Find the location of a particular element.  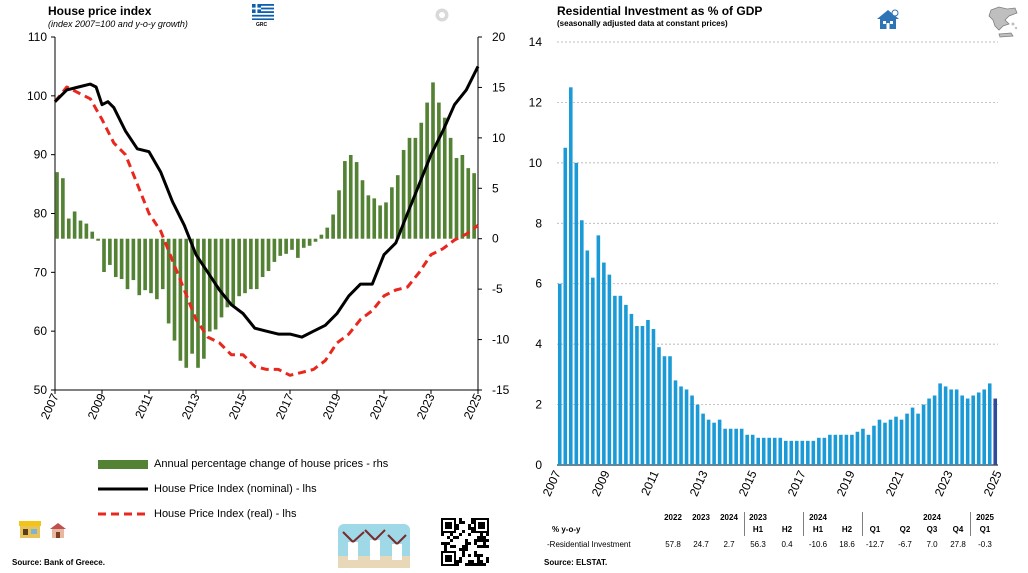

table-row-header: % y-o-y is located at coordinates (566, 529).